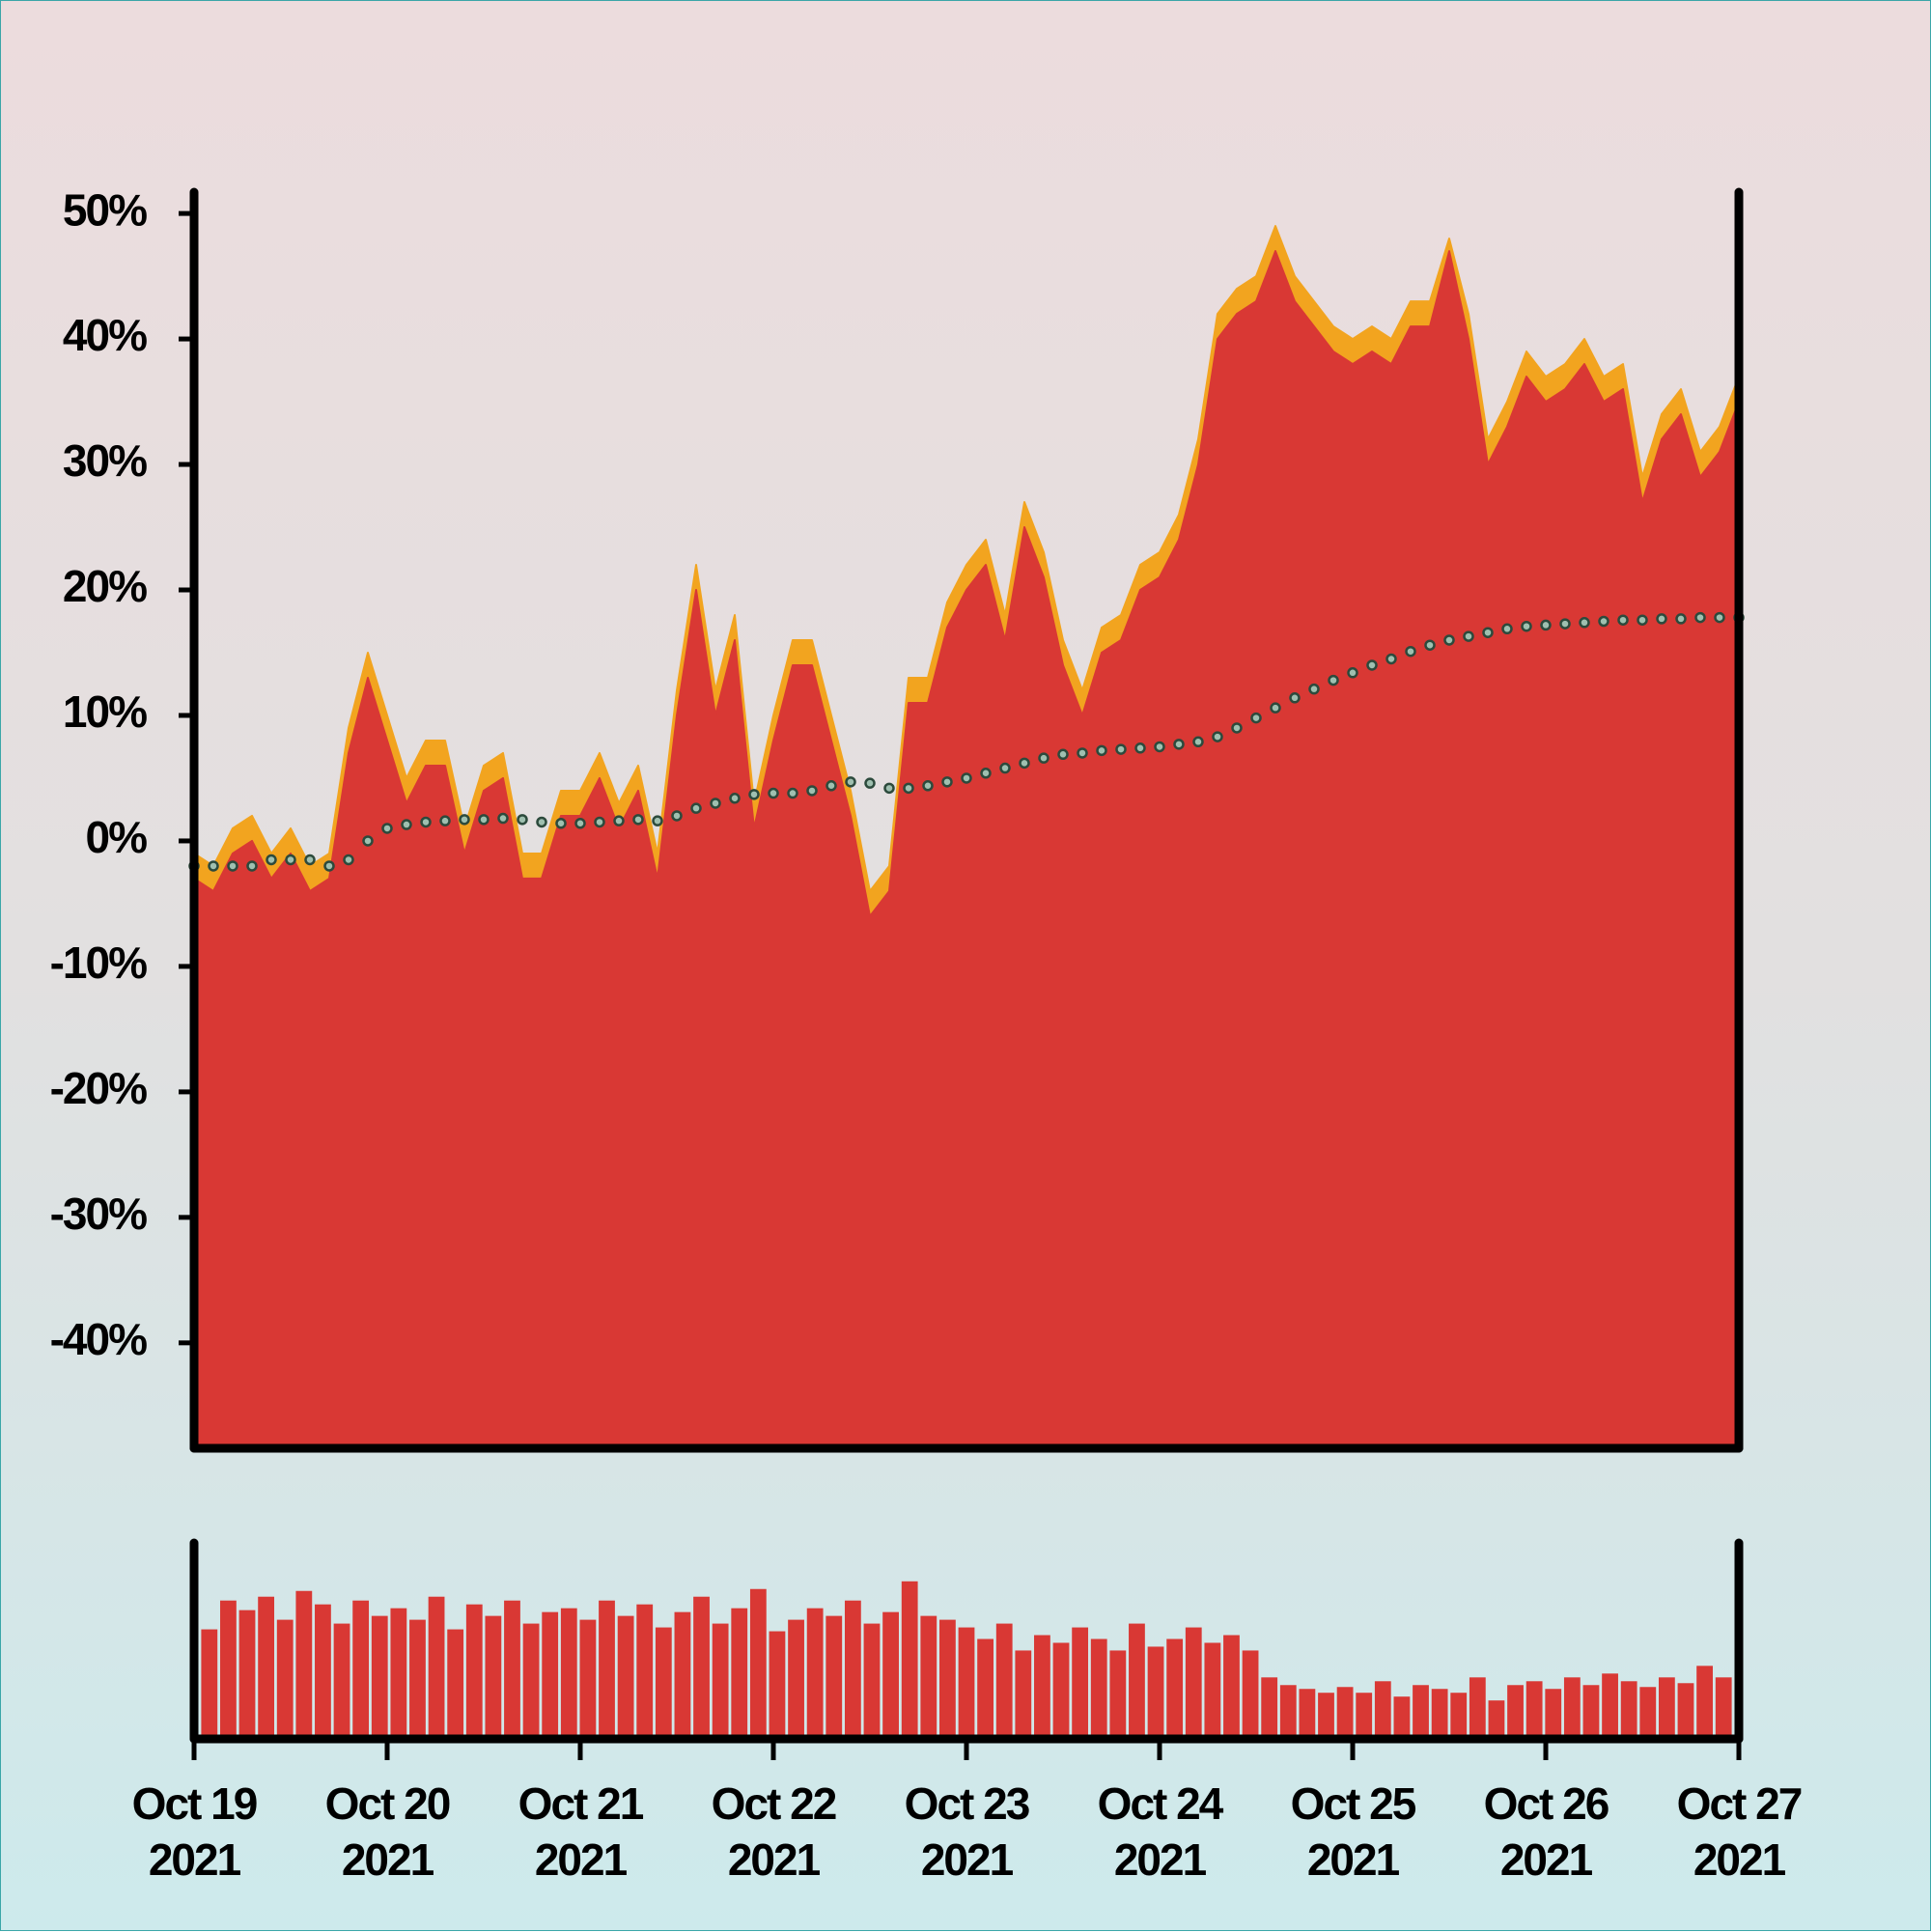 The width and height of the screenshot is (1931, 1932). I want to click on x-tick-label: Oct 23 2021, so click(967, 1832).